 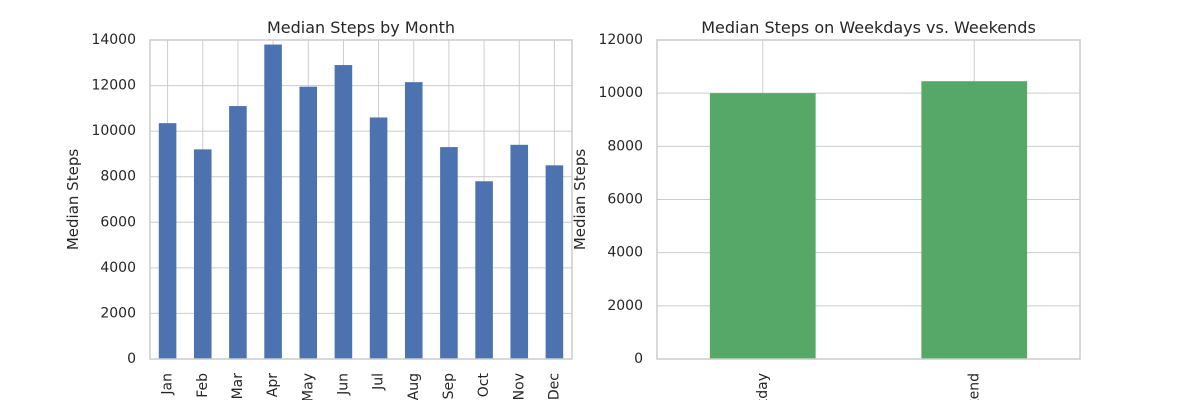 What do you see at coordinates (343, 384) in the screenshot?
I see `x-tick-label: Jun` at bounding box center [343, 384].